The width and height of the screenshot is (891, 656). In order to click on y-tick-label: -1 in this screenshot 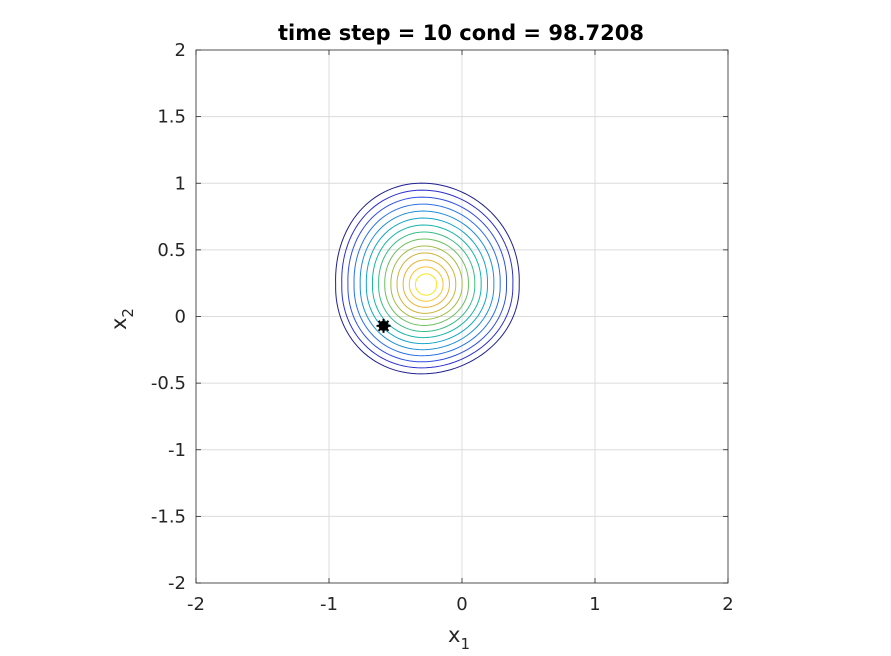, I will do `click(177, 450)`.